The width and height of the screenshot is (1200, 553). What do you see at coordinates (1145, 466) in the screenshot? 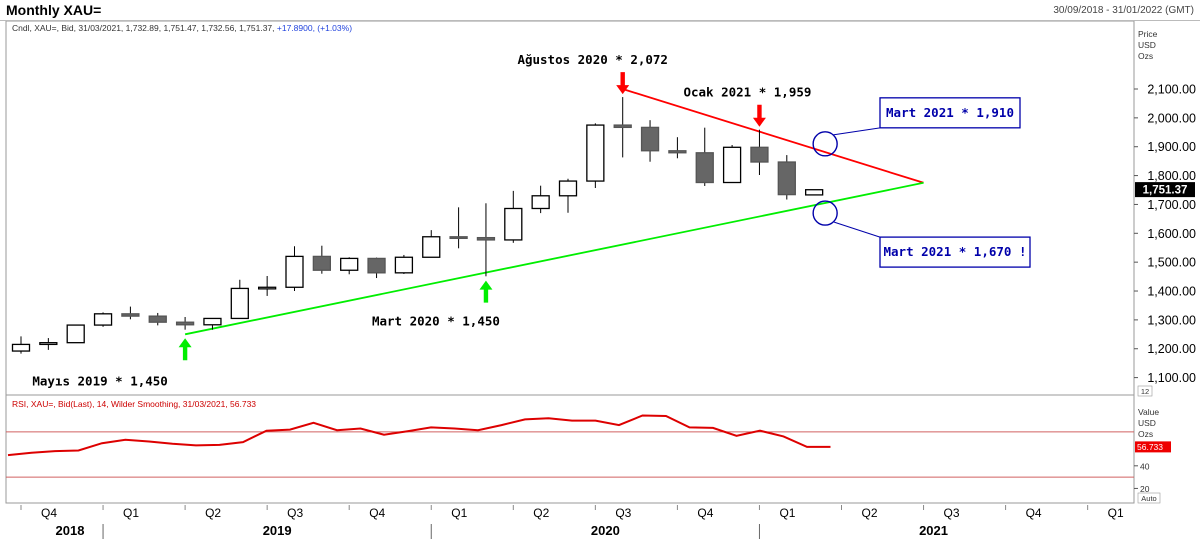
I see `rsi-tick-label: 40` at bounding box center [1145, 466].